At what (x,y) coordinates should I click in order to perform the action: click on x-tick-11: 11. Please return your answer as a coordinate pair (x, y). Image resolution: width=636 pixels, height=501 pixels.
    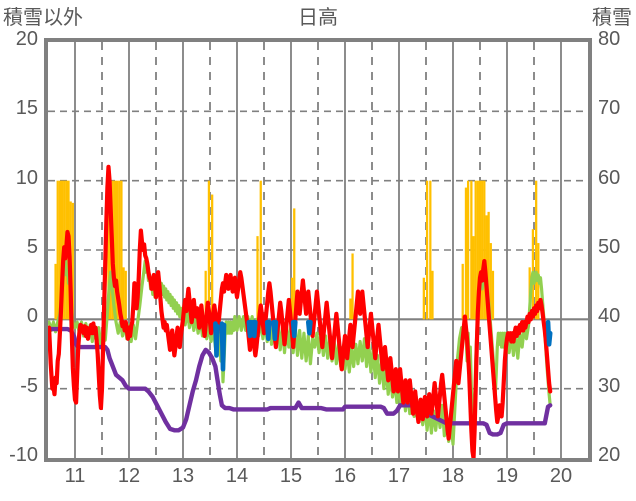
    Looking at the image, I should click on (75, 476).